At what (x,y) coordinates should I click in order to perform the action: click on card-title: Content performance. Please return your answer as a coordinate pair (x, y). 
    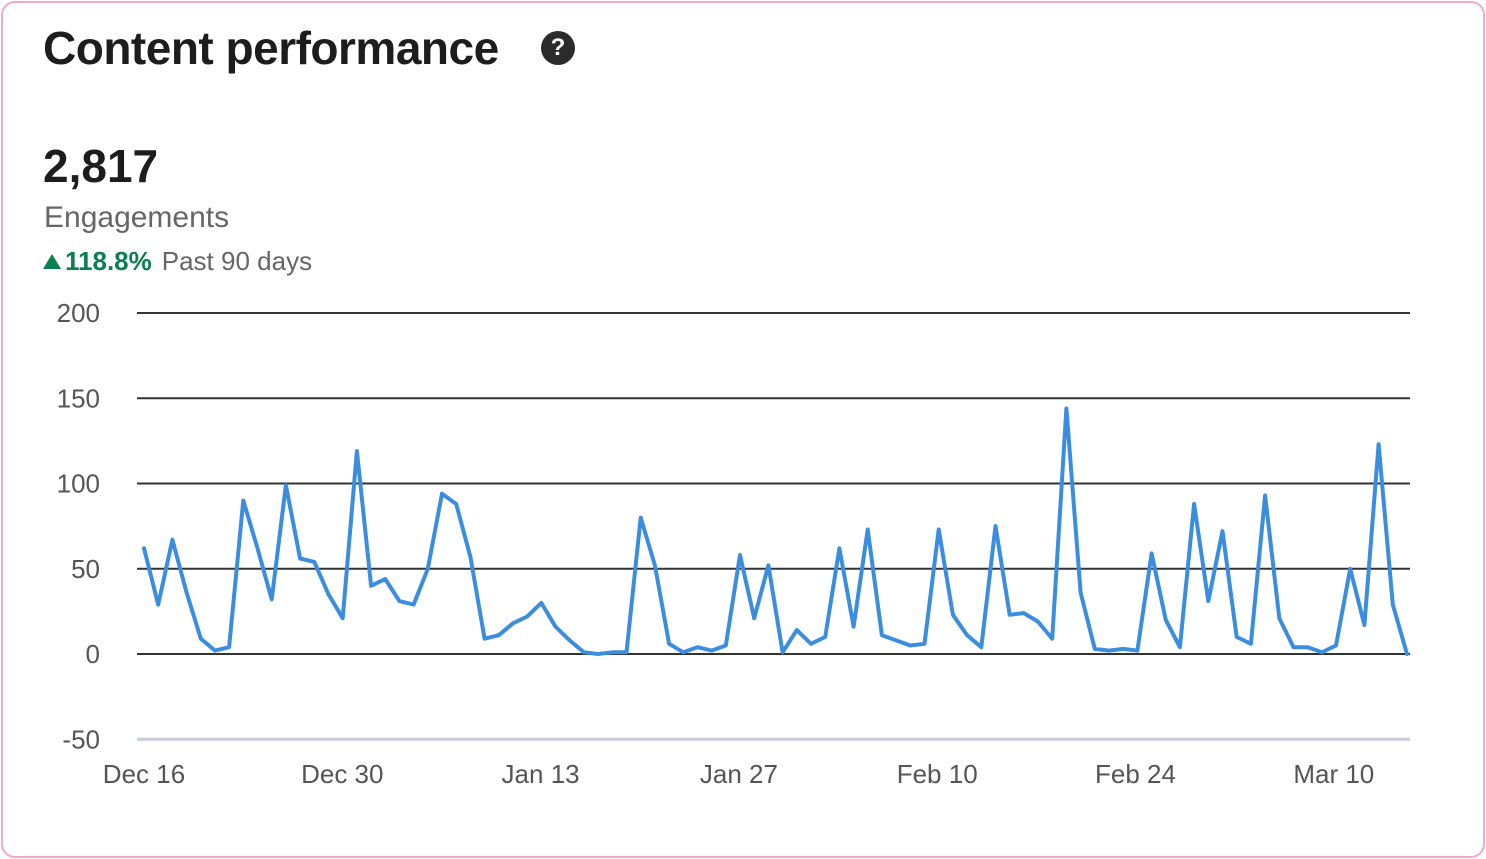
    Looking at the image, I should click on (271, 48).